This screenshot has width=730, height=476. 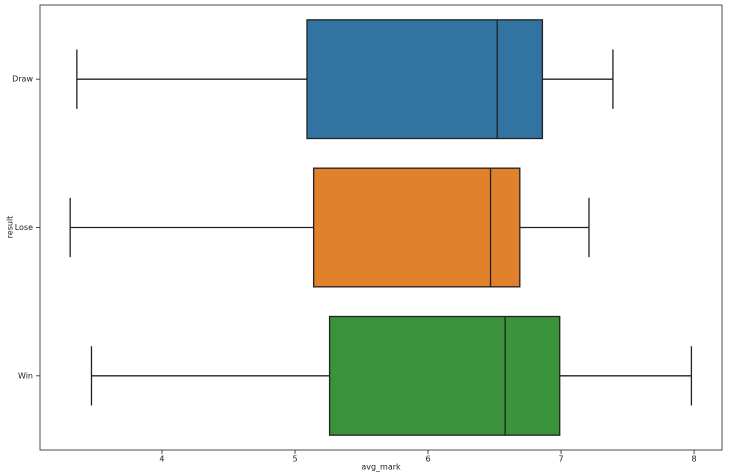 I want to click on x-axis-label: avg_mark, so click(x=381, y=467).